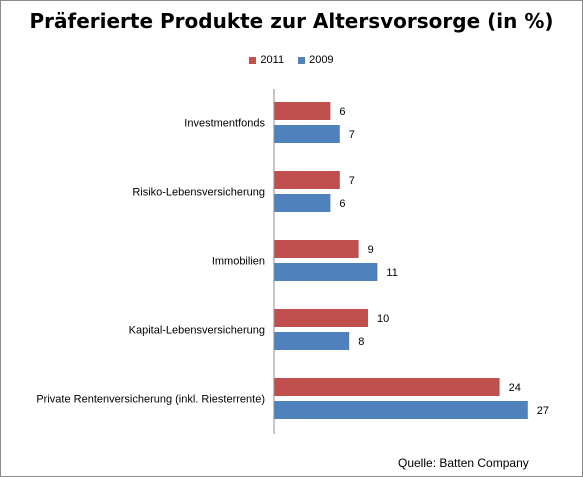  What do you see at coordinates (272, 60) in the screenshot?
I see `legend-label-2011: 2011` at bounding box center [272, 60].